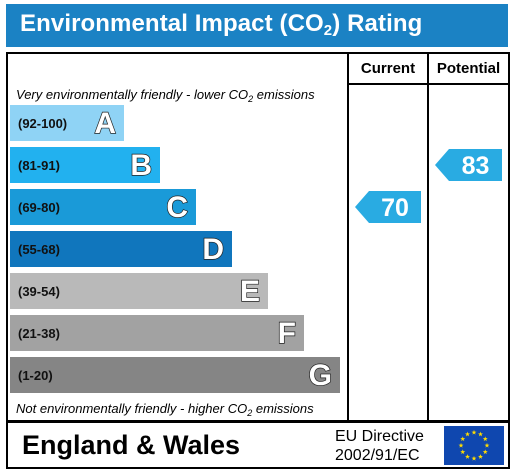 This screenshot has width=514, height=475. I want to click on band-bar-b, so click(85, 165).